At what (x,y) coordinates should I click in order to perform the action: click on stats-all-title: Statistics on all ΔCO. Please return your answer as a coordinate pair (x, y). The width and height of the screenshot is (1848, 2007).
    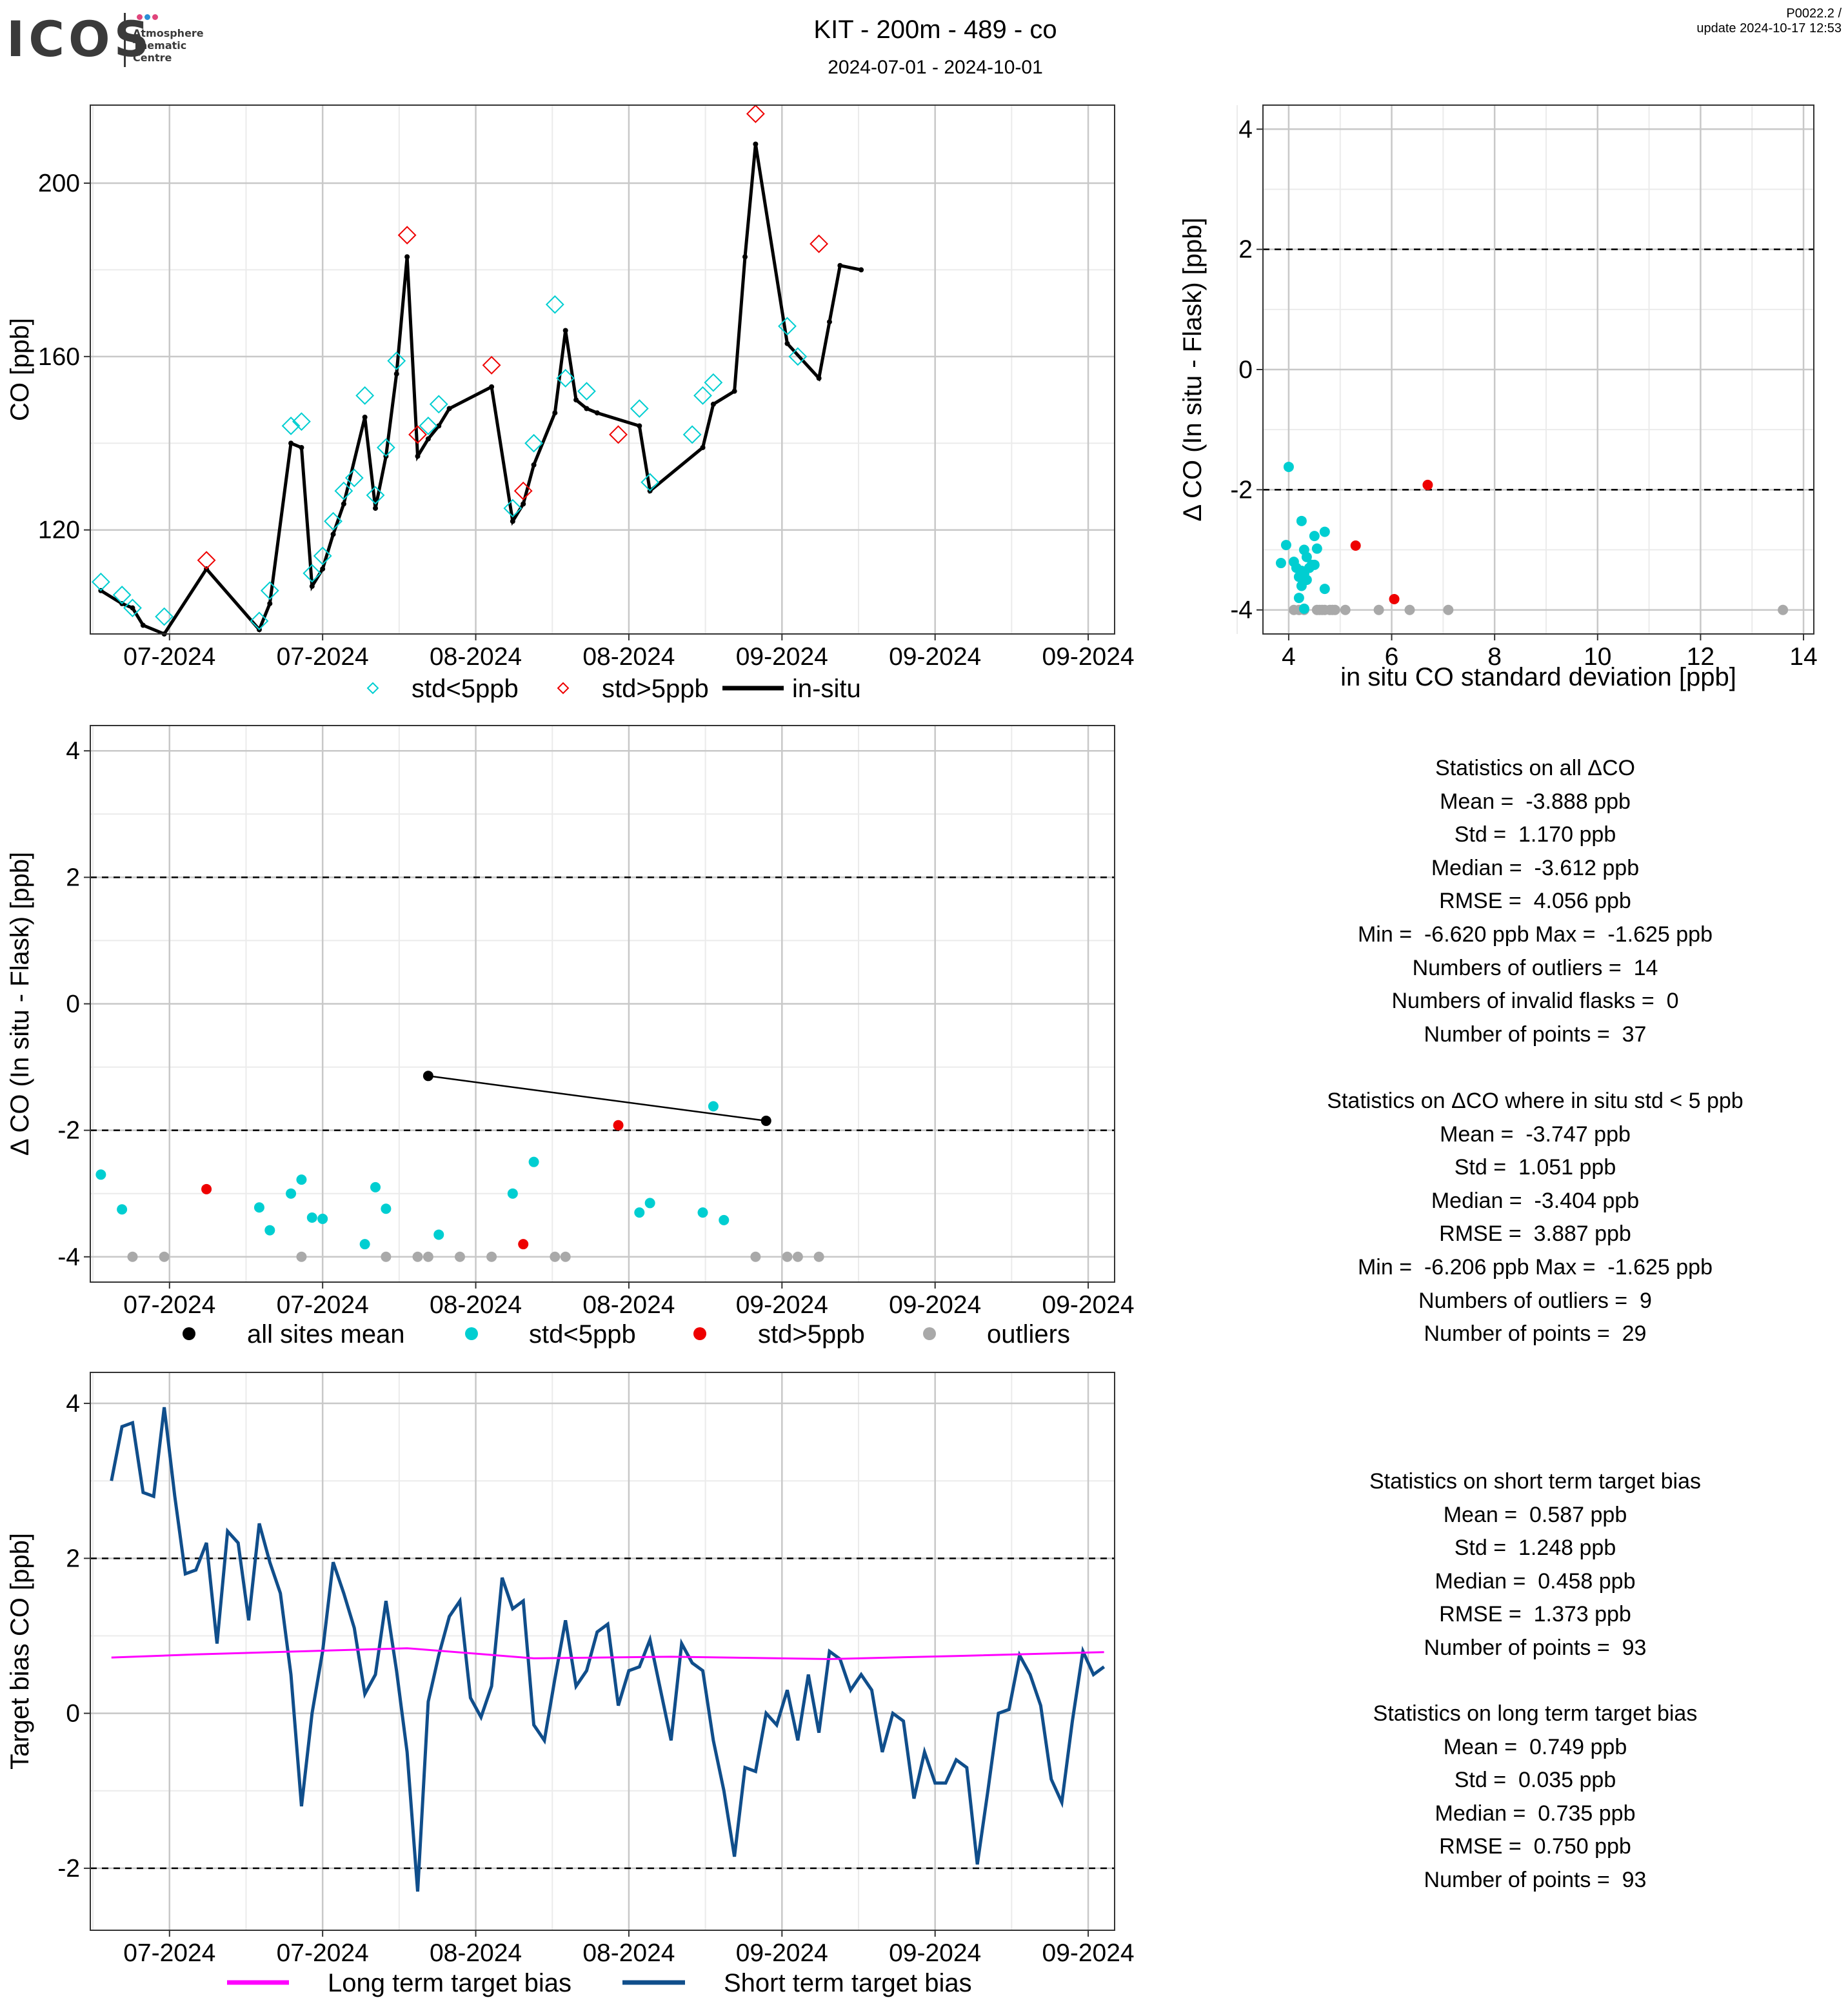
    Looking at the image, I should click on (1535, 768).